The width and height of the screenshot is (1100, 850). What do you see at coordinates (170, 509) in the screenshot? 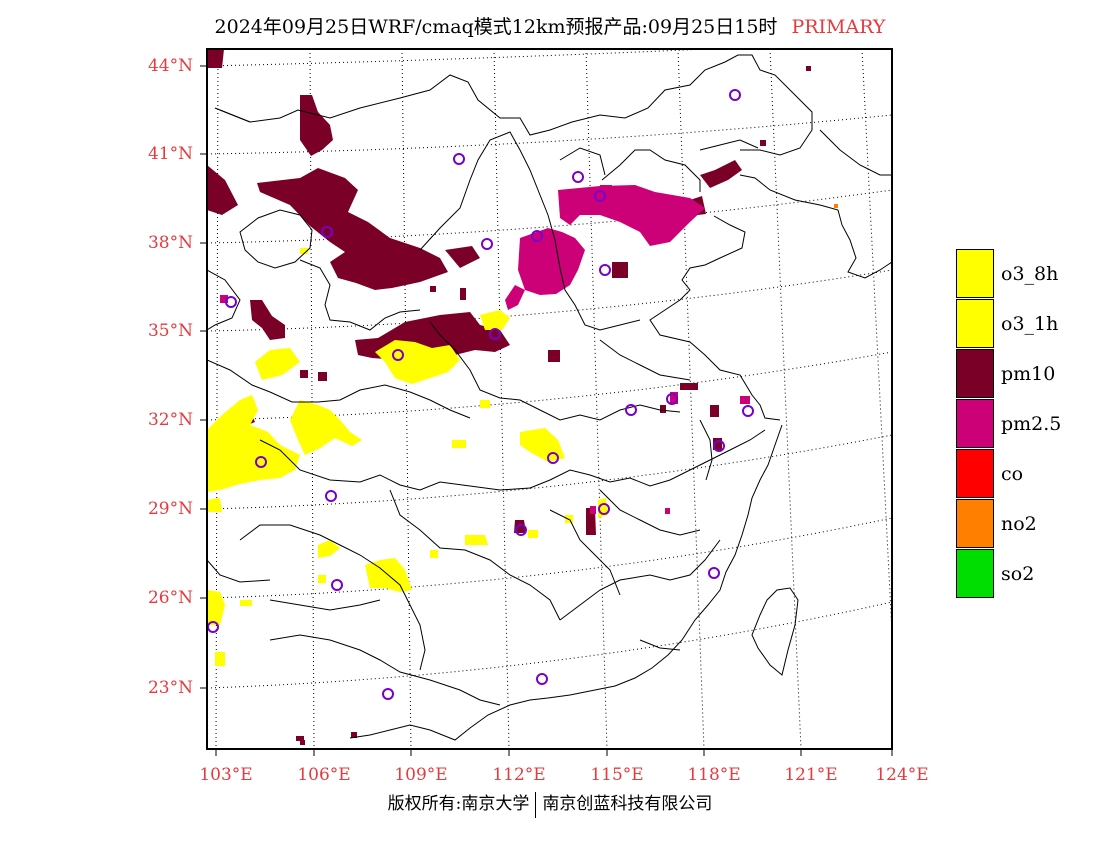
I see `lat-label-29n: 29°N` at bounding box center [170, 509].